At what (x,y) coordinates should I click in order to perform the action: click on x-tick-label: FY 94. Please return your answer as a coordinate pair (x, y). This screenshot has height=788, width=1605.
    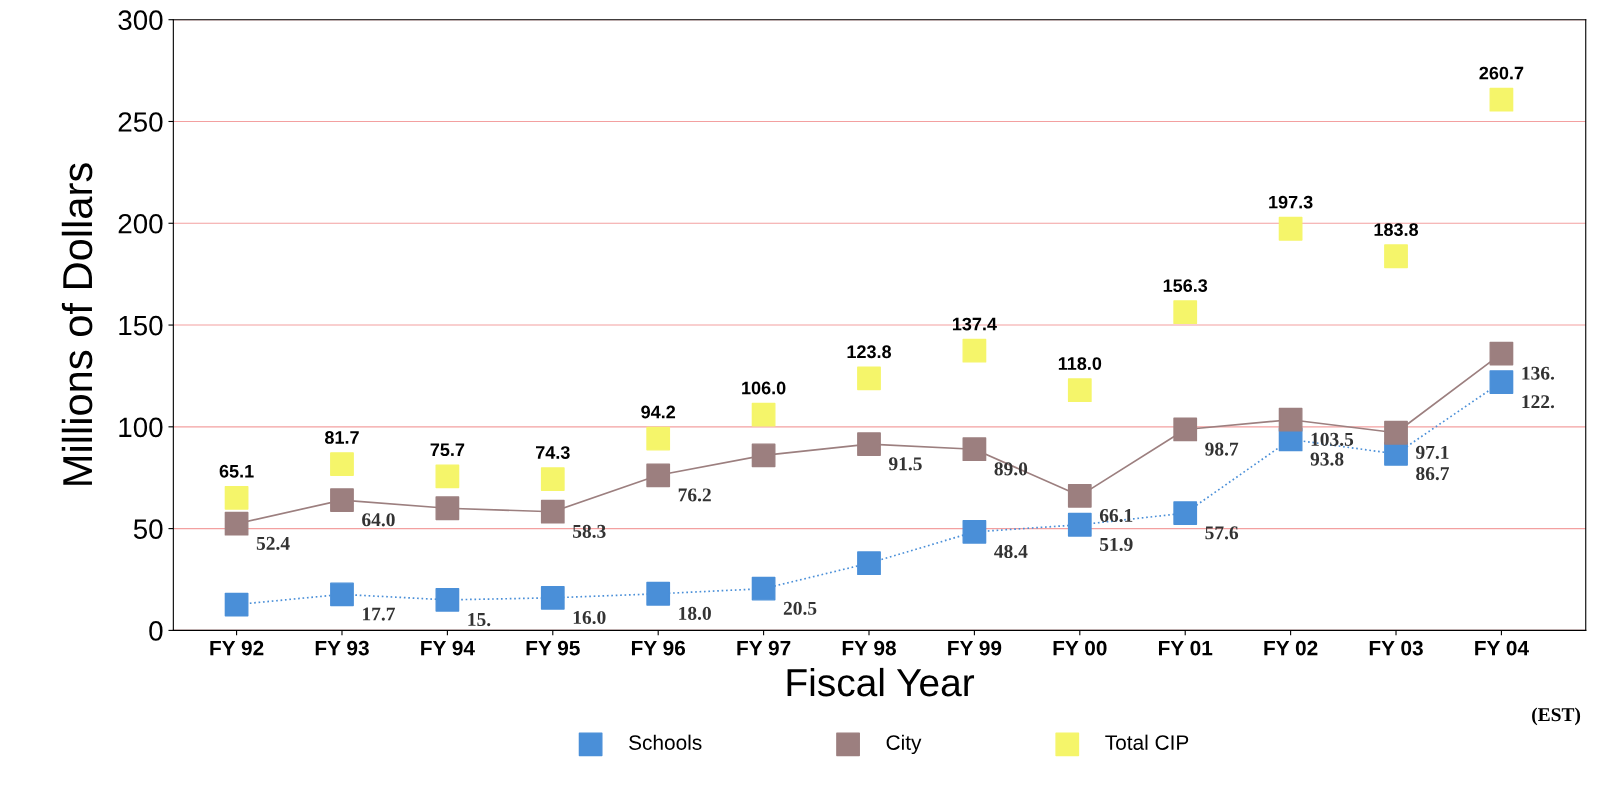
    Looking at the image, I should click on (448, 648).